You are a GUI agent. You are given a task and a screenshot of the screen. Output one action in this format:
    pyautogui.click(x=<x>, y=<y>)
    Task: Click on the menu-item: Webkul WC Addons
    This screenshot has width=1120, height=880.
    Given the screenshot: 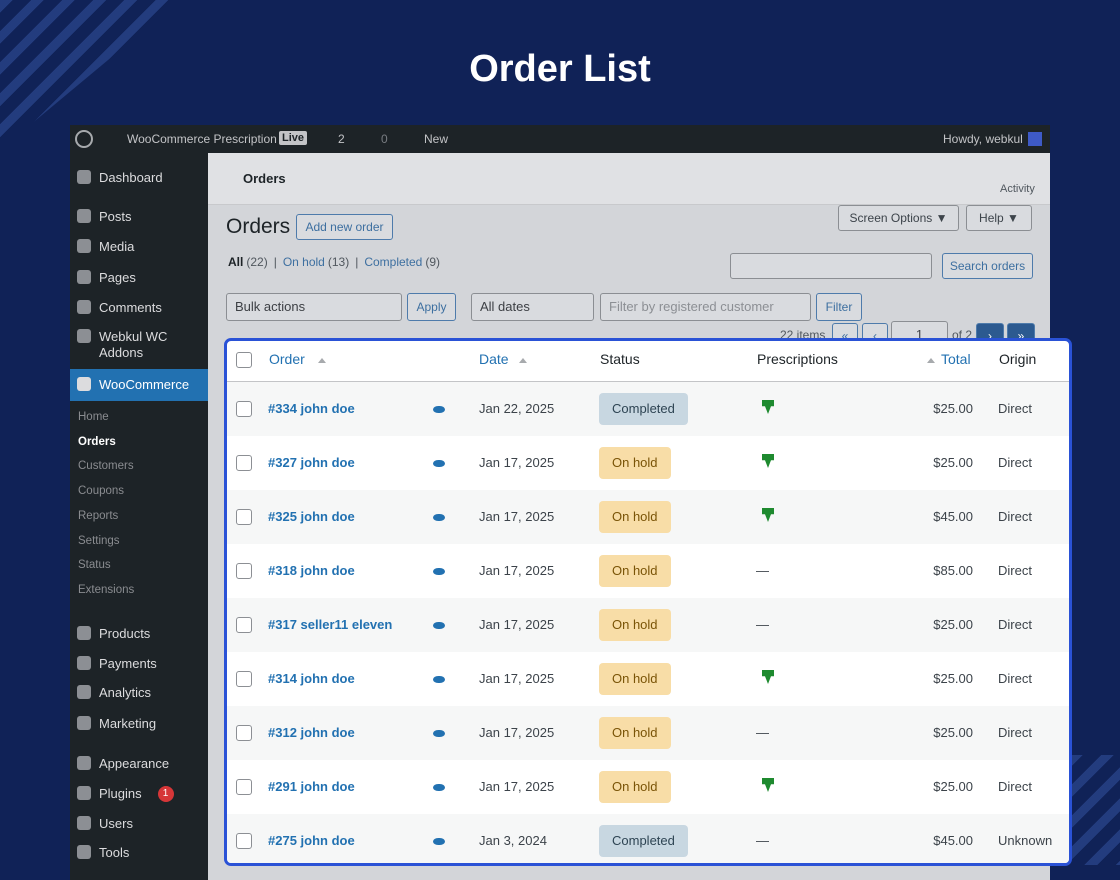 What is the action you would take?
    pyautogui.click(x=133, y=344)
    